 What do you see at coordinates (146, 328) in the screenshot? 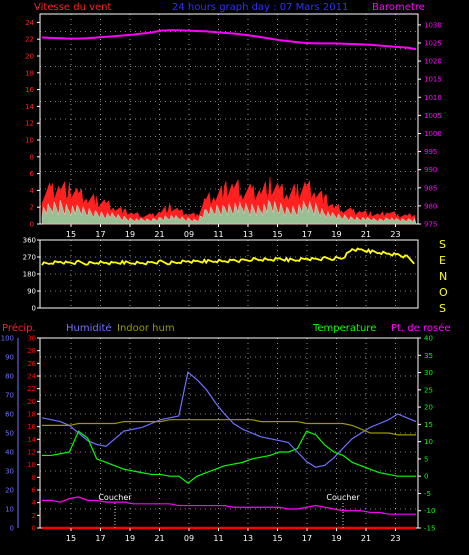
I see `indoor-hum-label: Indoor hum` at bounding box center [146, 328].